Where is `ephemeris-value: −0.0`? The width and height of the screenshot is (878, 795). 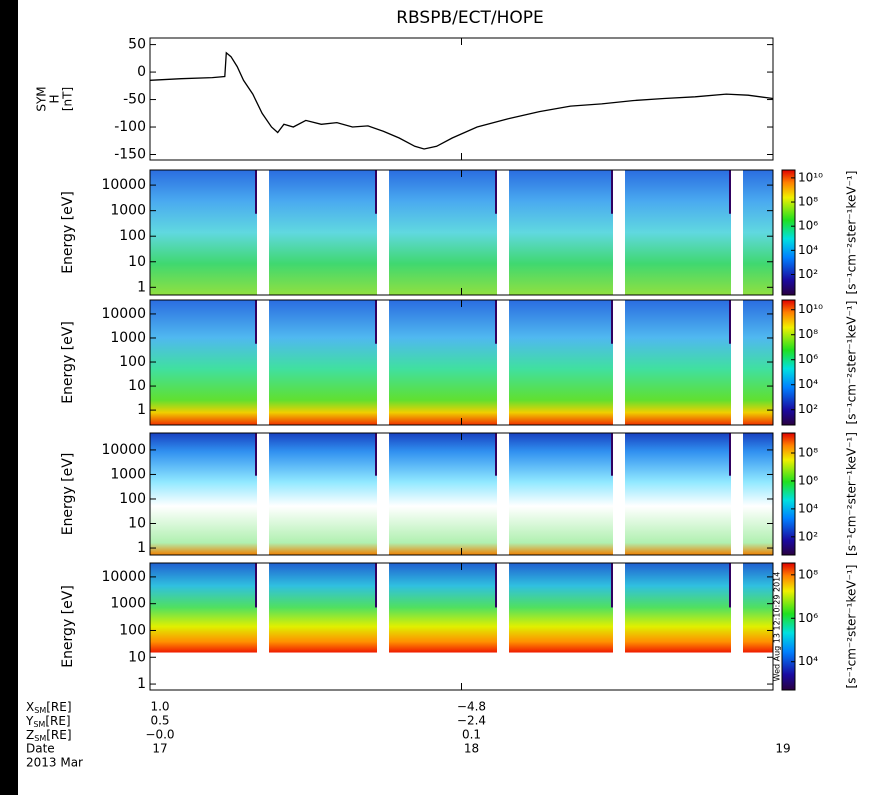 ephemeris-value: −0.0 is located at coordinates (159, 735).